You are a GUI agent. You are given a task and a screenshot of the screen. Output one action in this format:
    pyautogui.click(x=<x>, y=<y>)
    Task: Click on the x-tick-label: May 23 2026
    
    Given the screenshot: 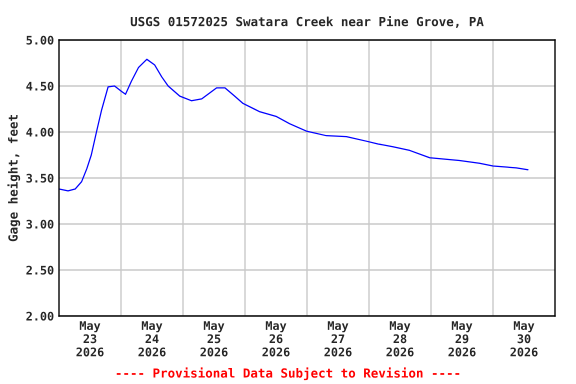 What is the action you would take?
    pyautogui.click(x=90, y=338)
    